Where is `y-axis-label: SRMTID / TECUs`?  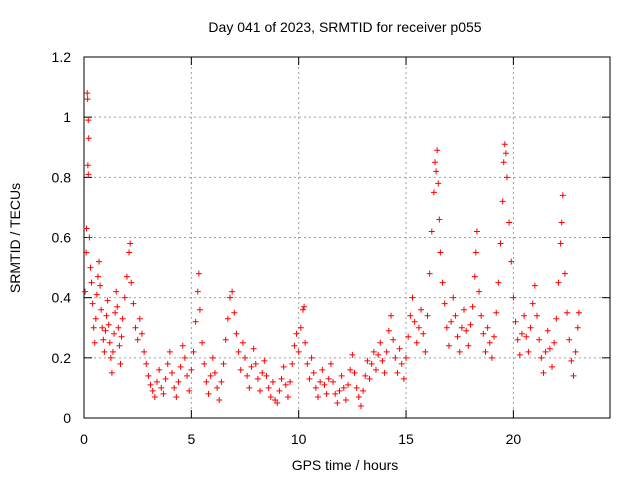
y-axis-label: SRMTID / TECUs is located at coordinates (15, 238).